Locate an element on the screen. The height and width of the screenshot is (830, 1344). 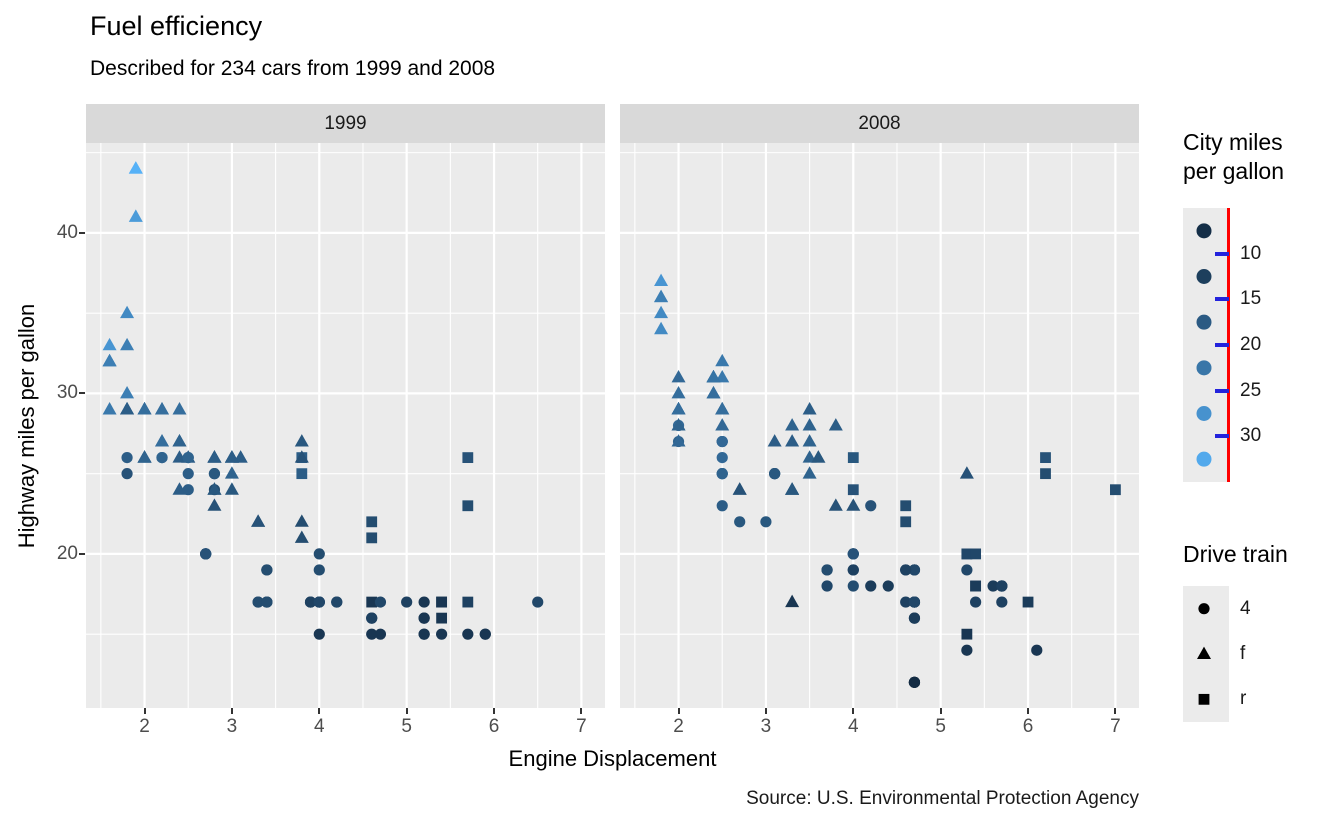
legend-title-city-mpg: City miles per gallon is located at coordinates (1233, 157).